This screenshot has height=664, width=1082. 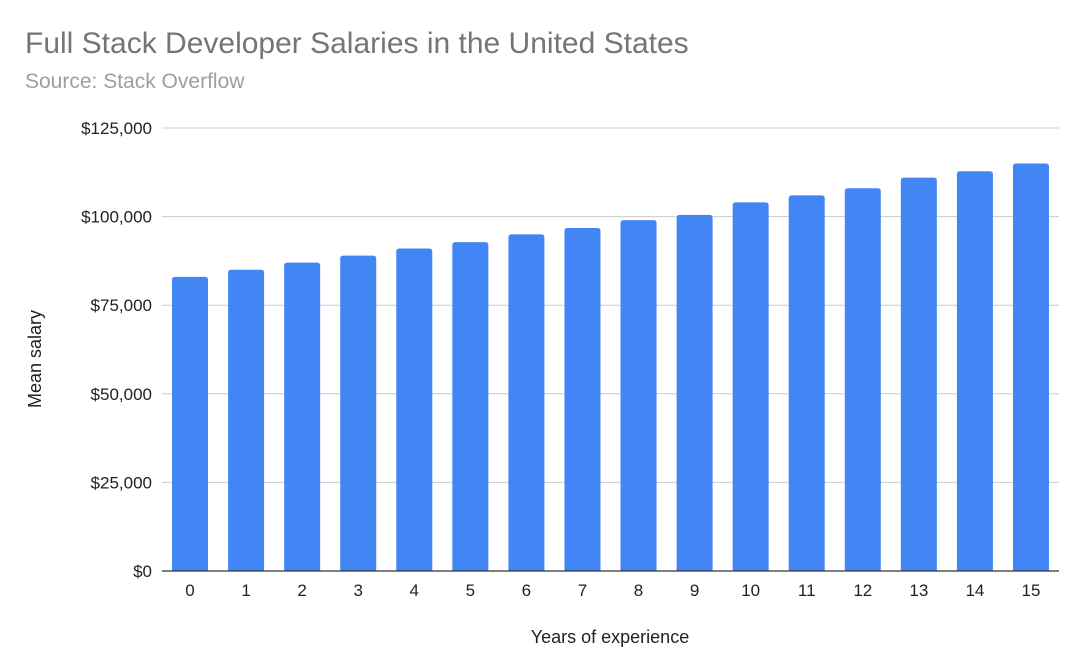 What do you see at coordinates (116, 217) in the screenshot?
I see `y-tick-label: $100,000` at bounding box center [116, 217].